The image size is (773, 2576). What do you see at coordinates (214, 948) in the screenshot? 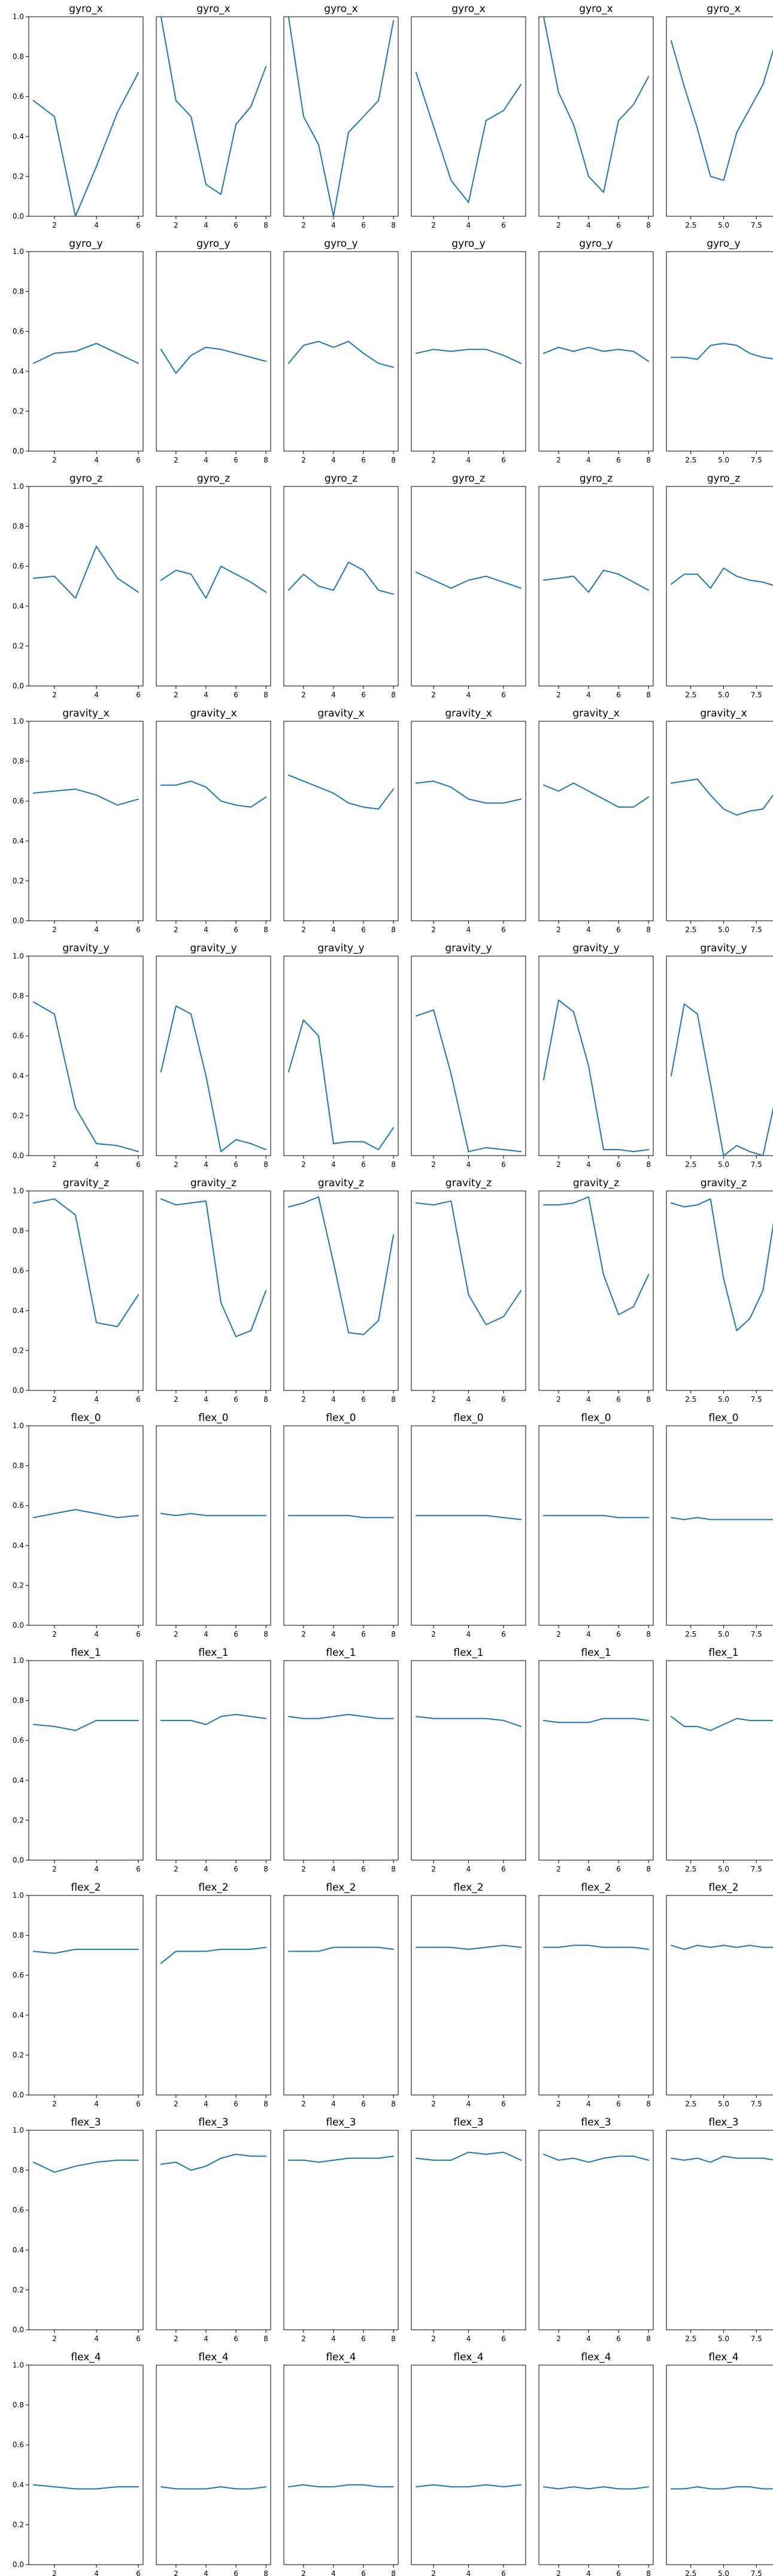
I see `subplot-title: gravity_y` at bounding box center [214, 948].